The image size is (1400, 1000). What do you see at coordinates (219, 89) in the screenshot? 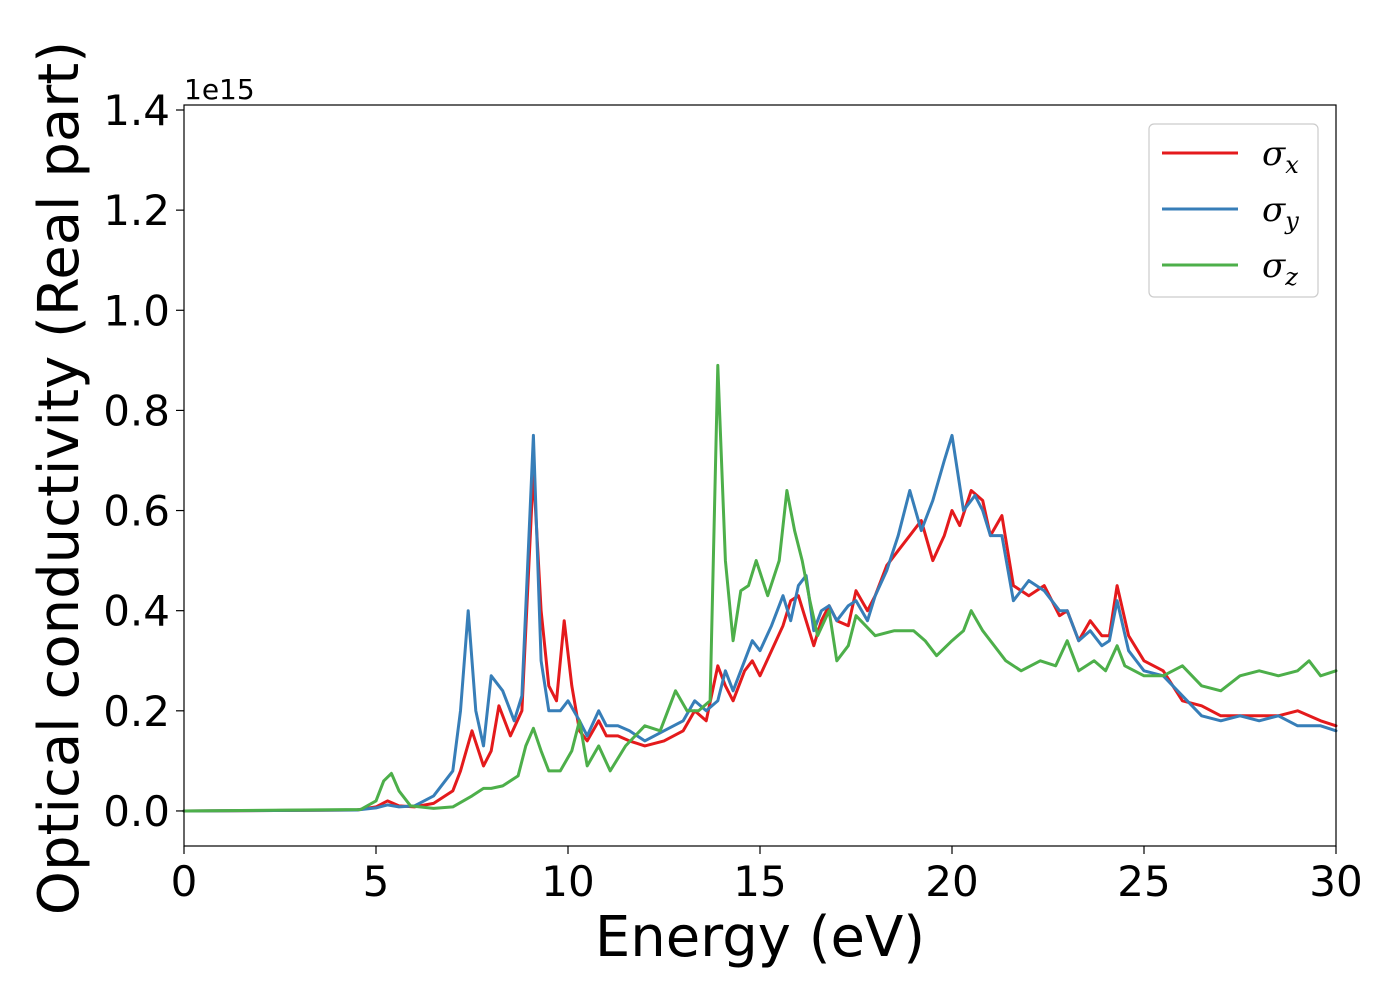
I see `y-offset-label: 1e15` at bounding box center [219, 89].